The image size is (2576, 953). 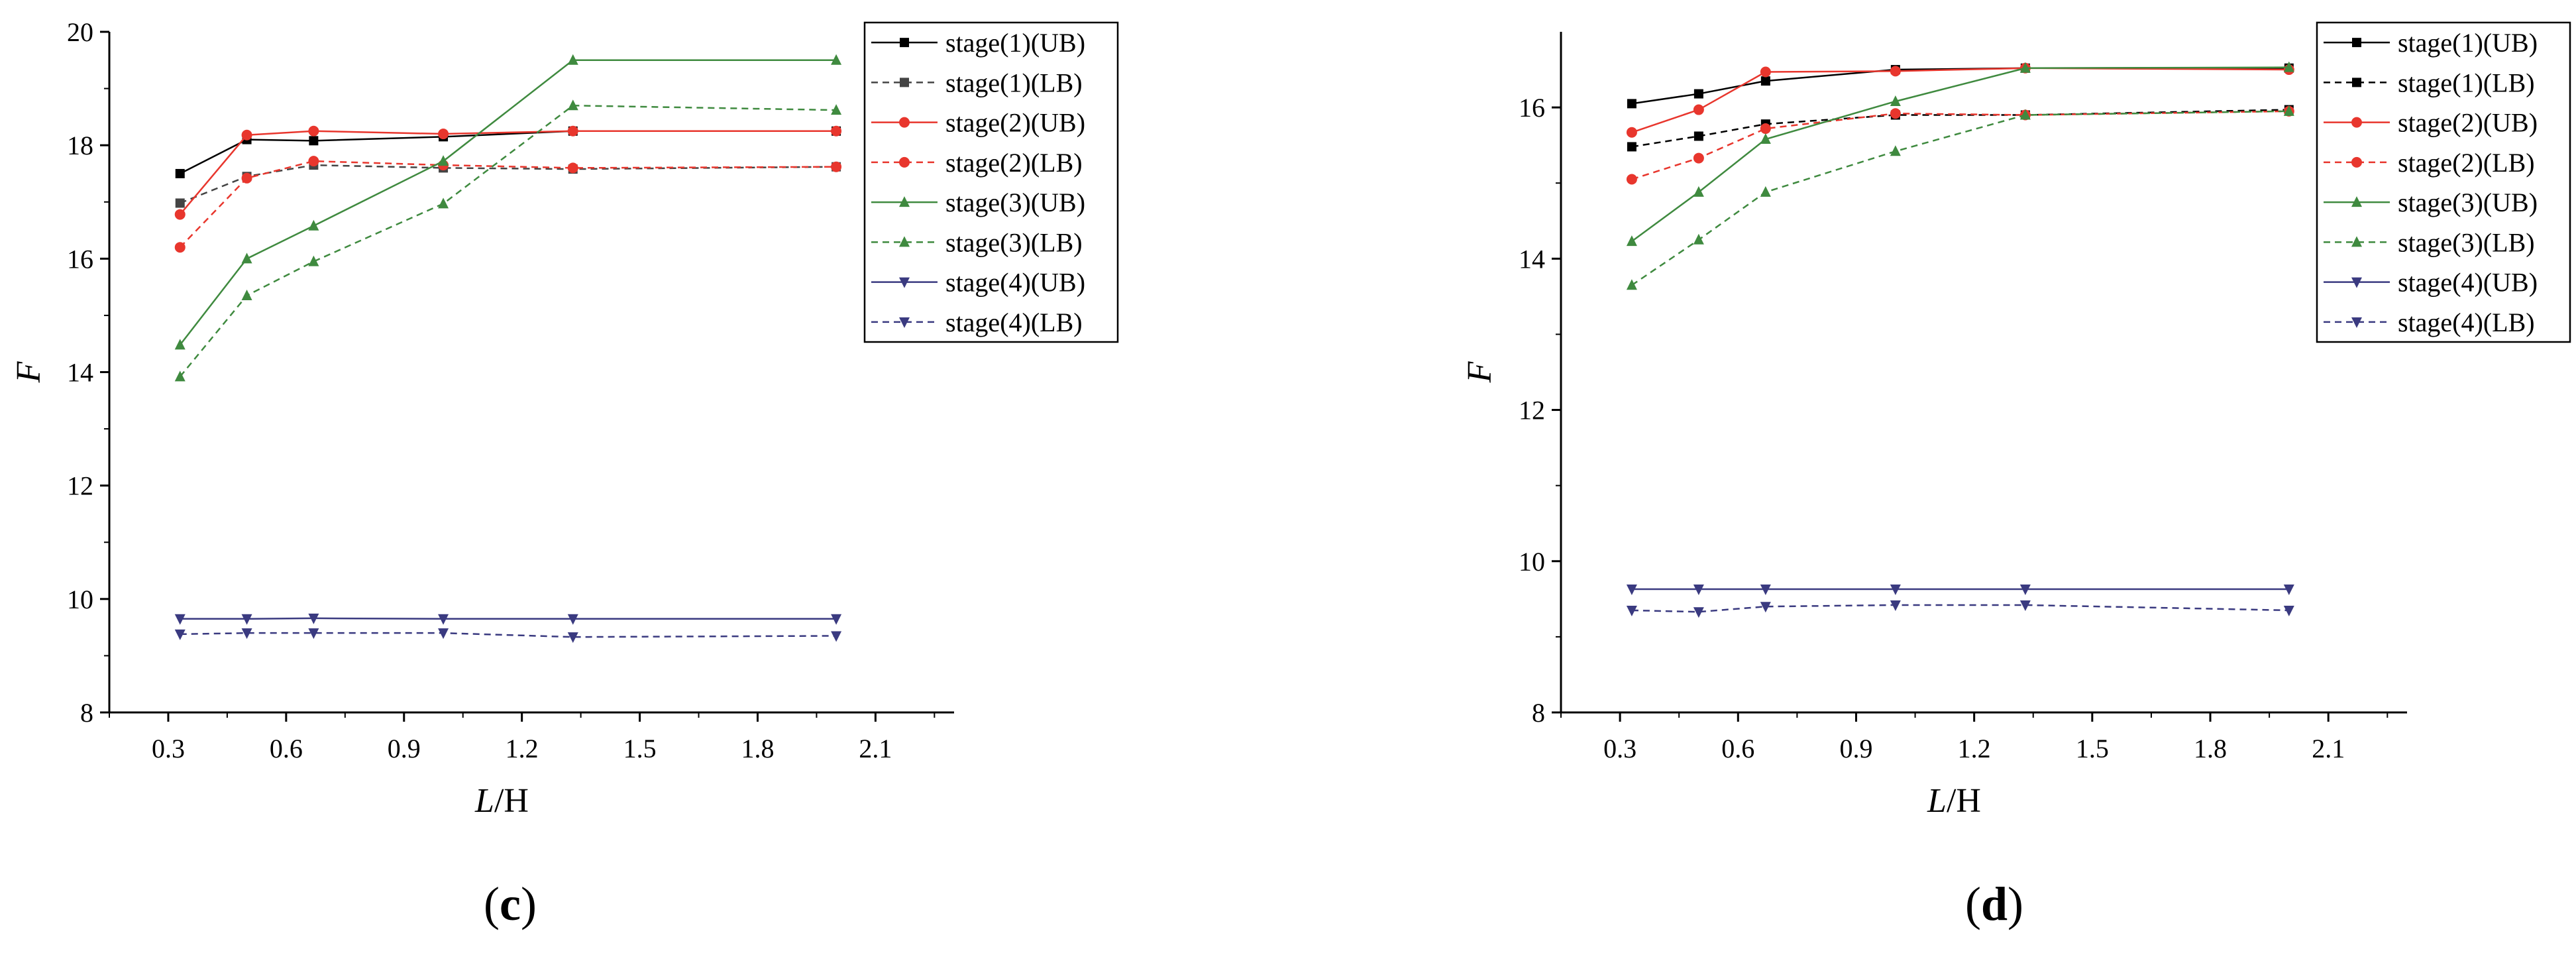 What do you see at coordinates (2210, 748) in the screenshot?
I see `x-tick-label: 1.8` at bounding box center [2210, 748].